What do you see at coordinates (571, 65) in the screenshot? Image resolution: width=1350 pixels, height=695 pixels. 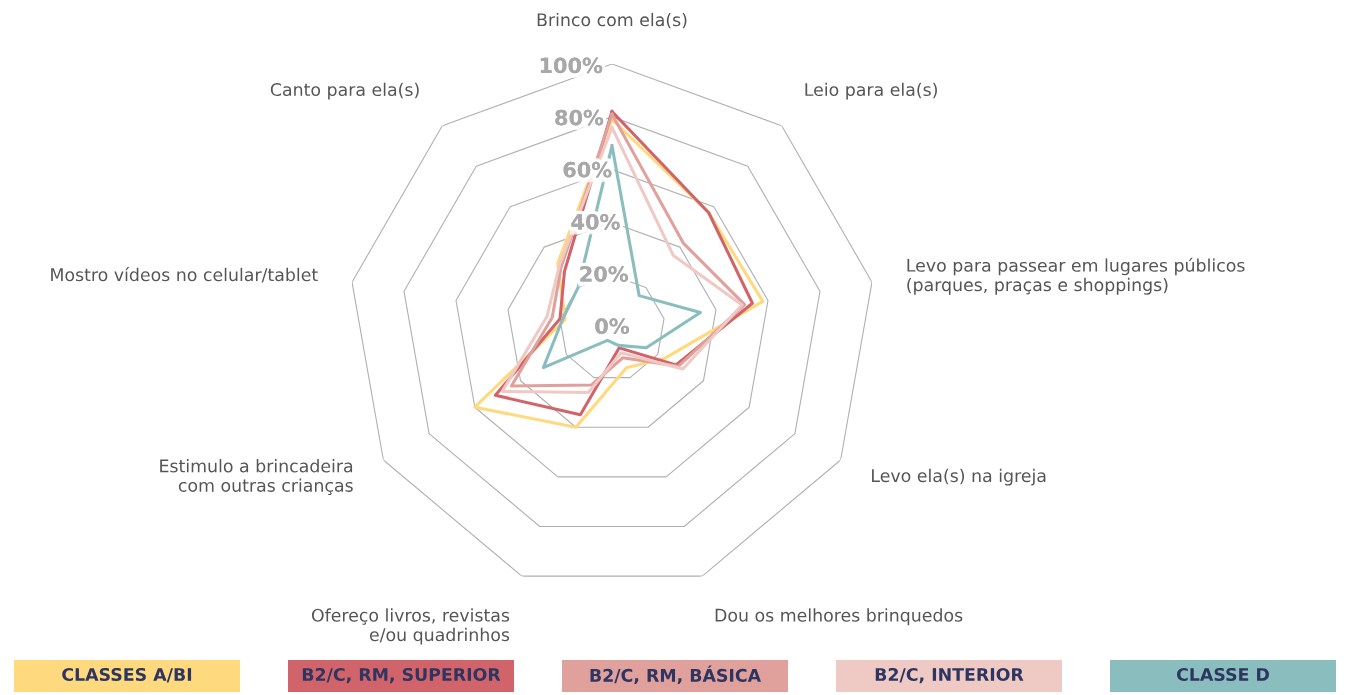 I see `y-tick-label: 100%` at bounding box center [571, 65].